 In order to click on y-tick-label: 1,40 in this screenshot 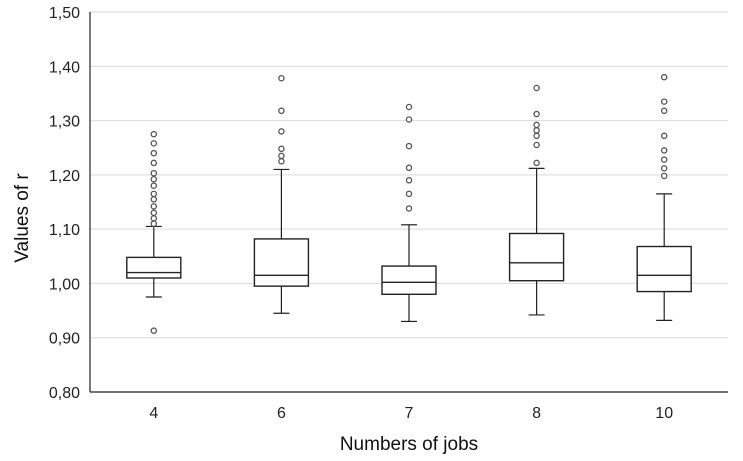, I will do `click(64, 67)`.